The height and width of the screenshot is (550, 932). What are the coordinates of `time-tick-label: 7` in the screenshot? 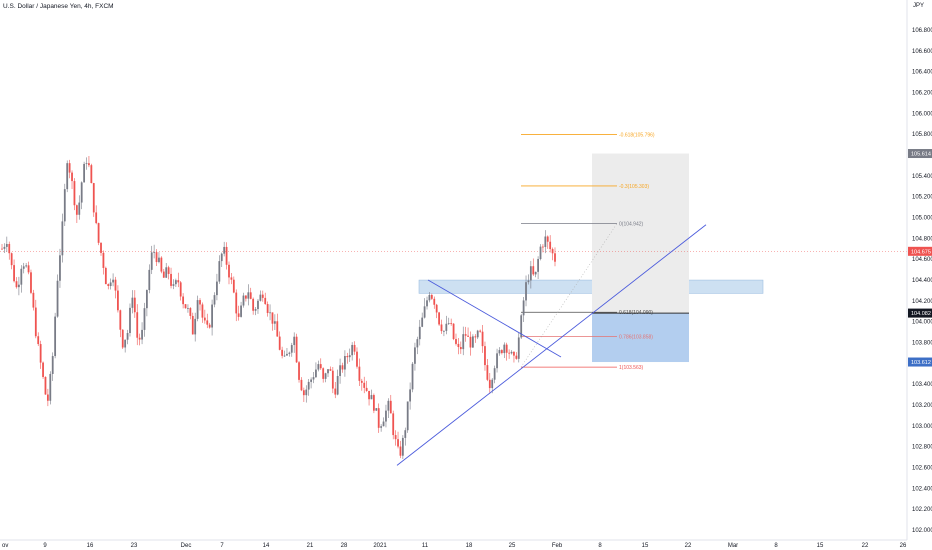 It's located at (222, 546).